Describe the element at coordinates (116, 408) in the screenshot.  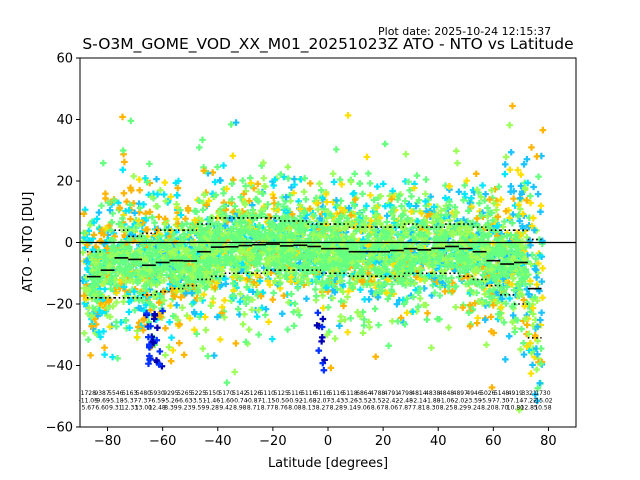
I see `bin-stat-label: 9.31` at that location.